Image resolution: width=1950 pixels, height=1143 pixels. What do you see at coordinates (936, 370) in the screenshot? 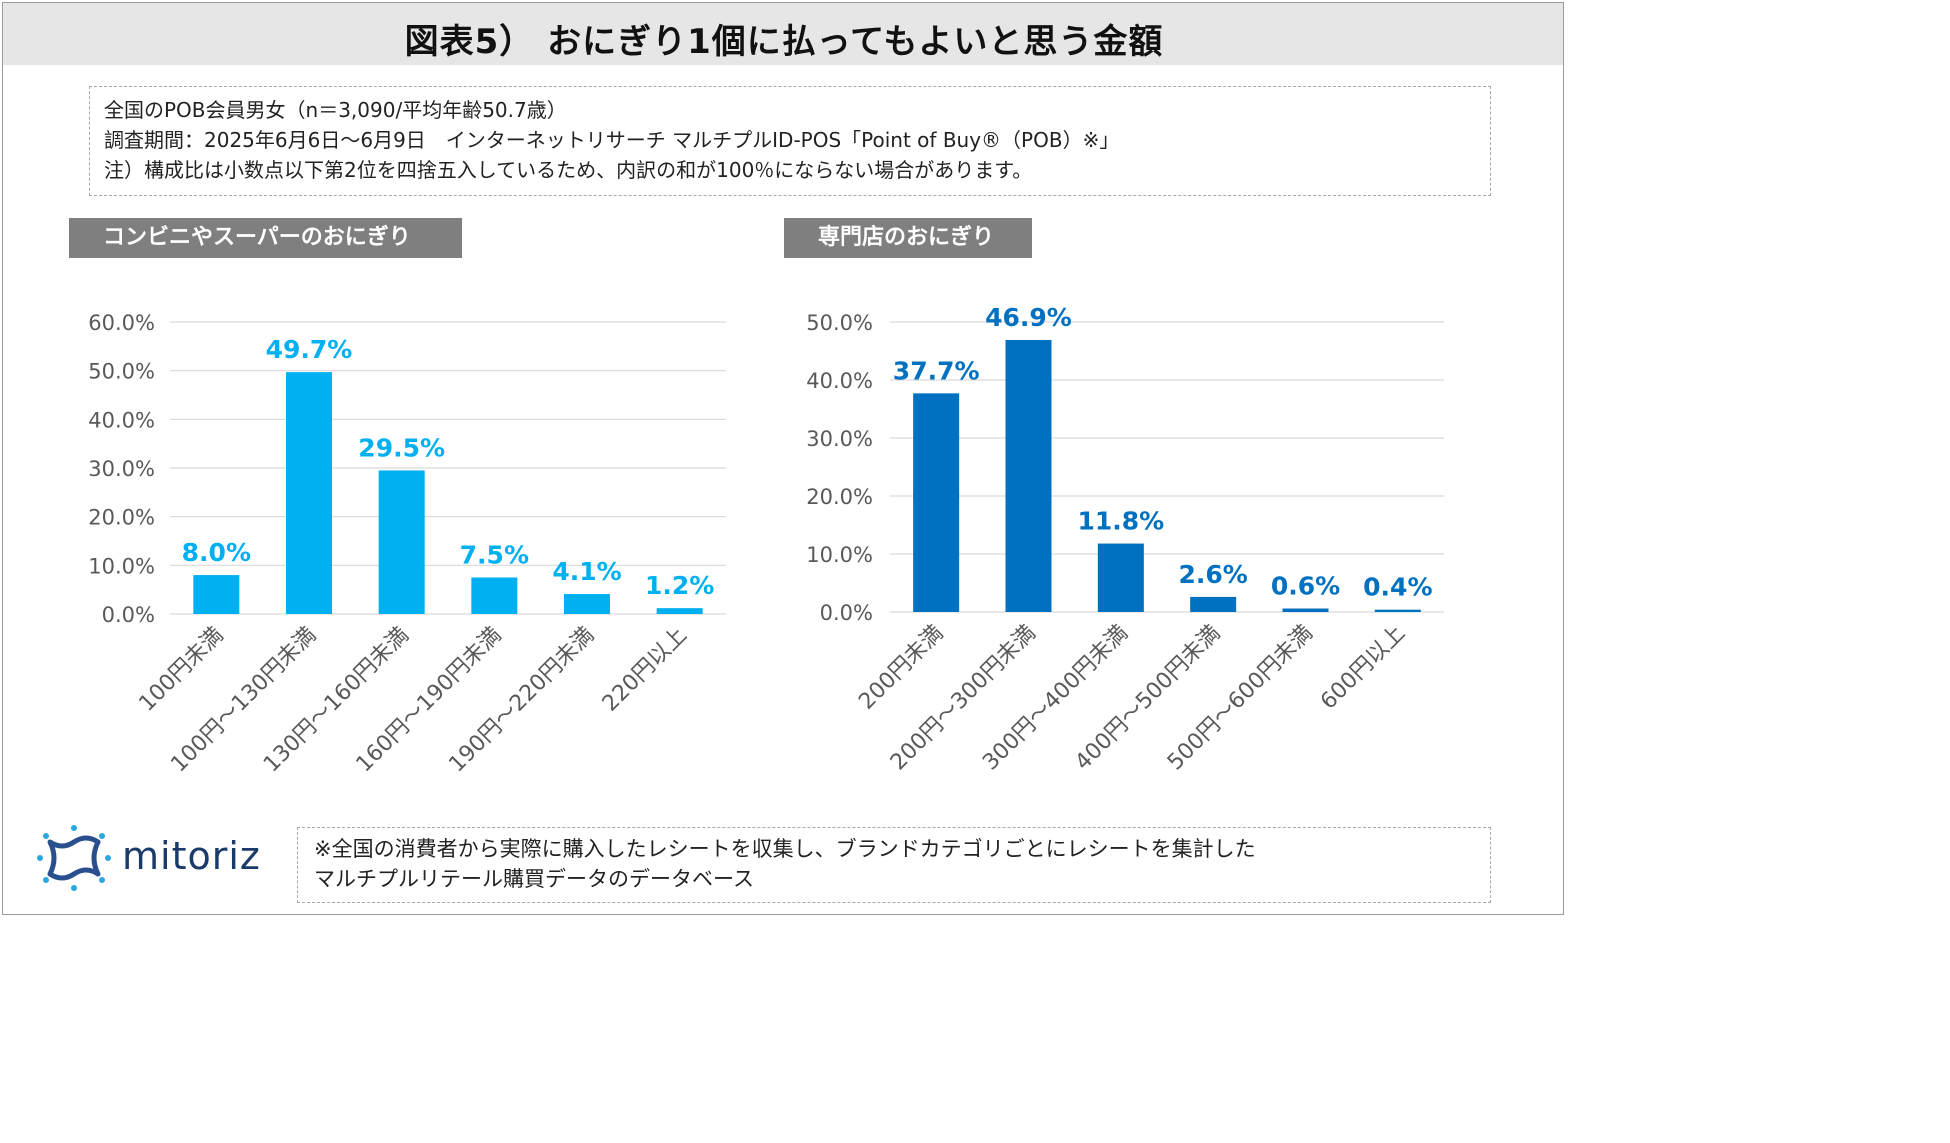
I see `data-label: 37.7%` at bounding box center [936, 370].